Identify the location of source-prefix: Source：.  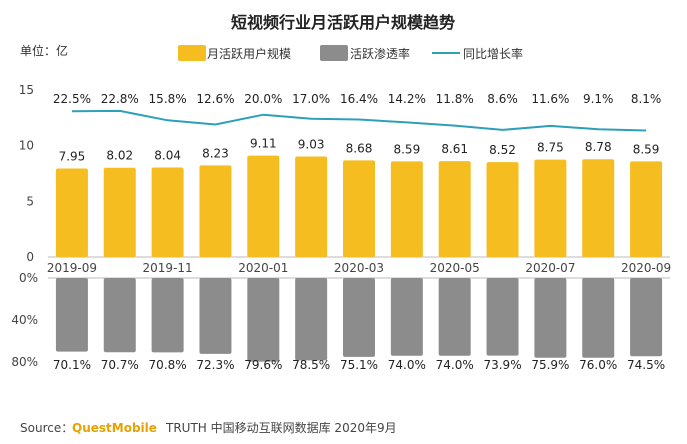
(46, 428).